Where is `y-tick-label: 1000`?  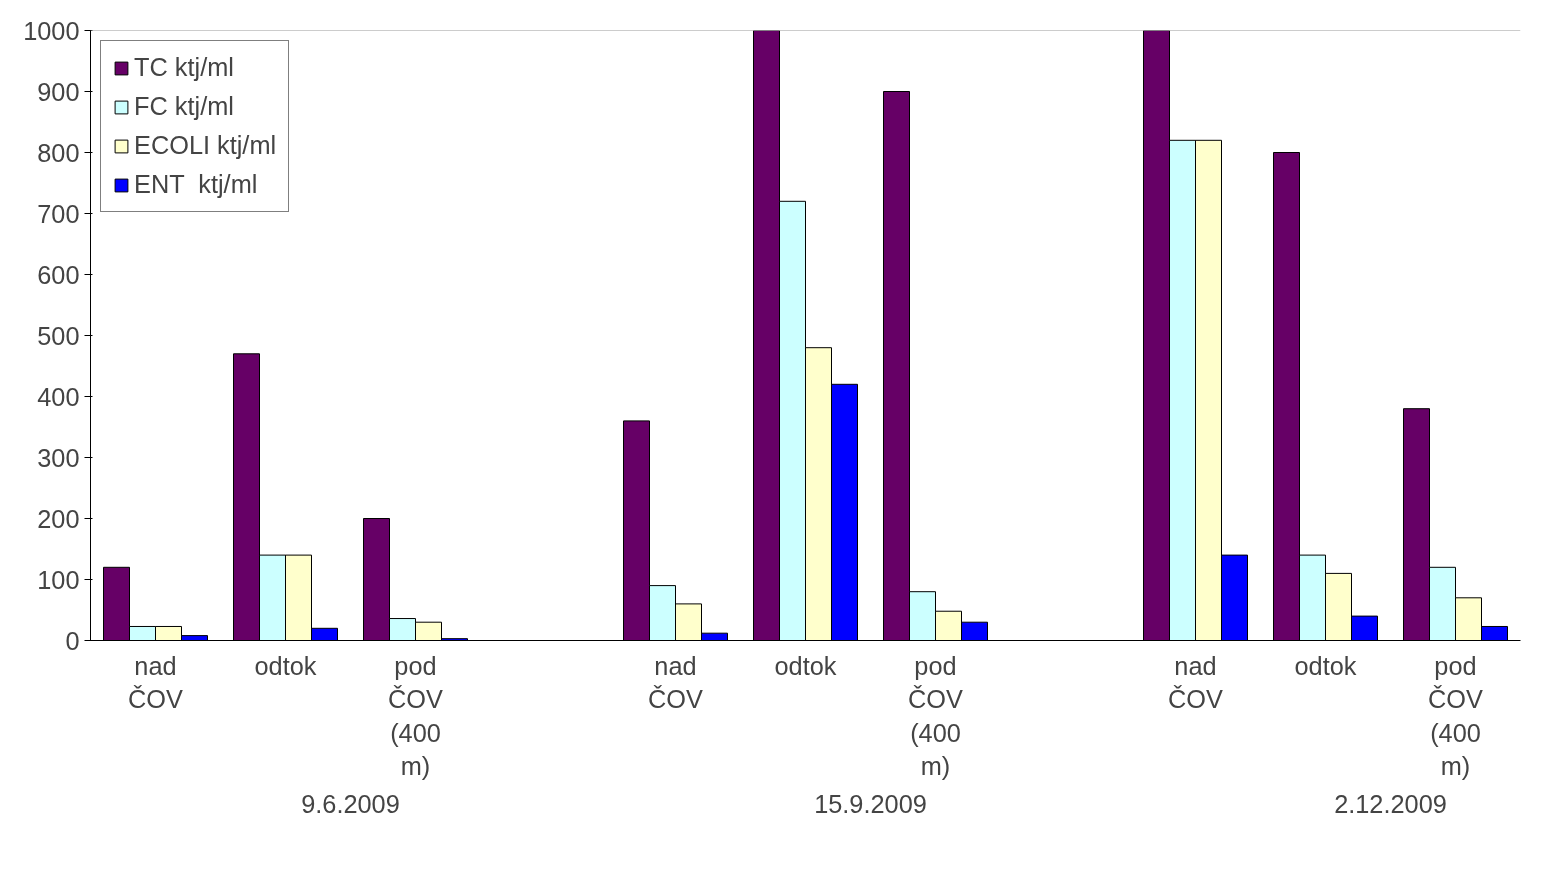
y-tick-label: 1000 is located at coordinates (51, 30).